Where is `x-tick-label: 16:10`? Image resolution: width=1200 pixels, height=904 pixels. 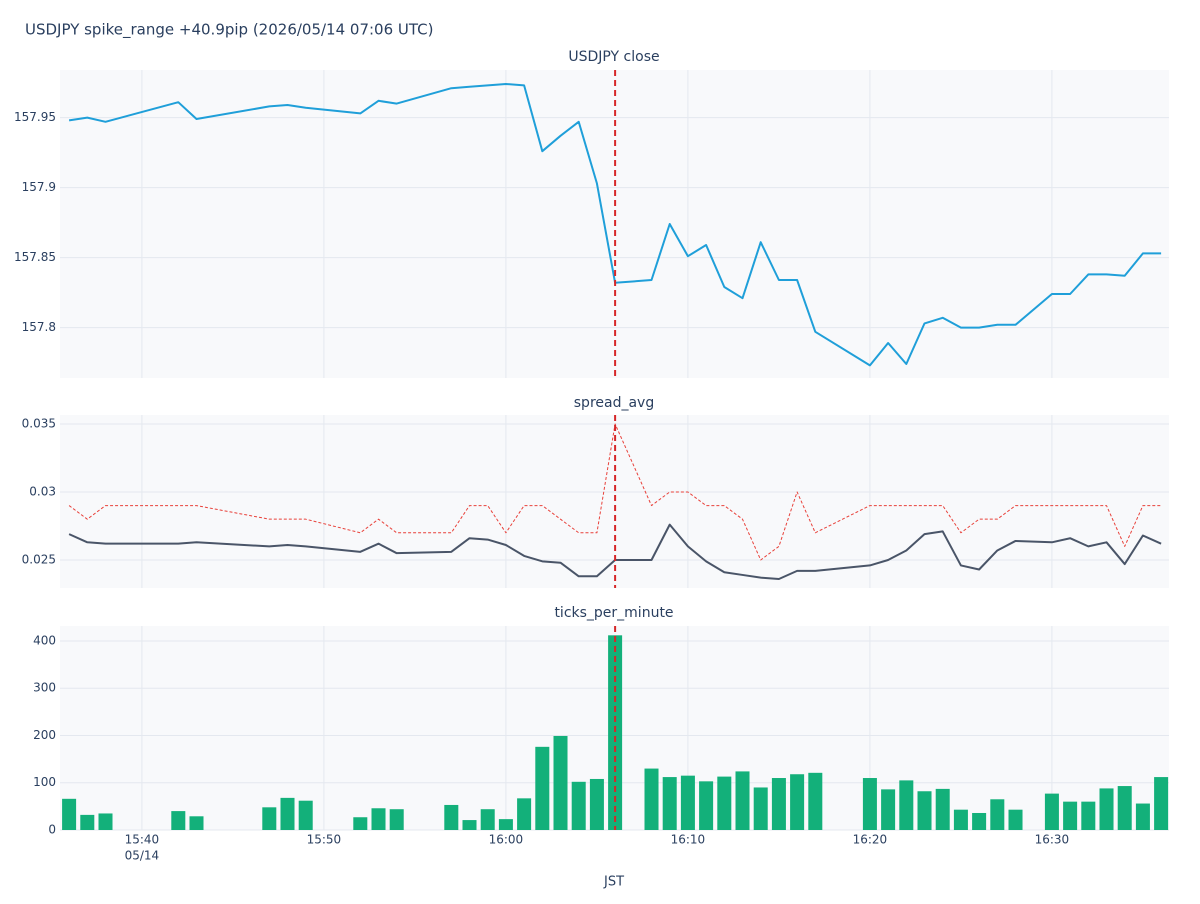 x-tick-label: 16:10 is located at coordinates (688, 840).